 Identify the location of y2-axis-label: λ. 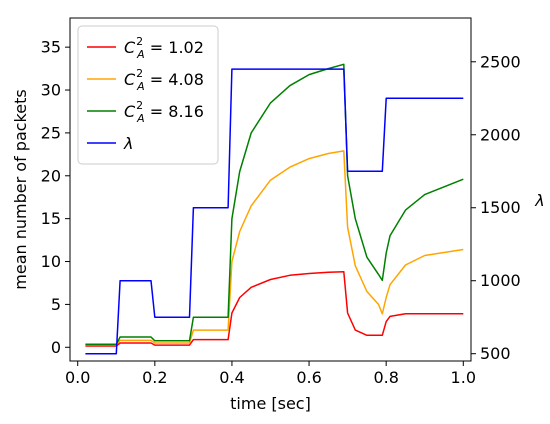
(539, 200).